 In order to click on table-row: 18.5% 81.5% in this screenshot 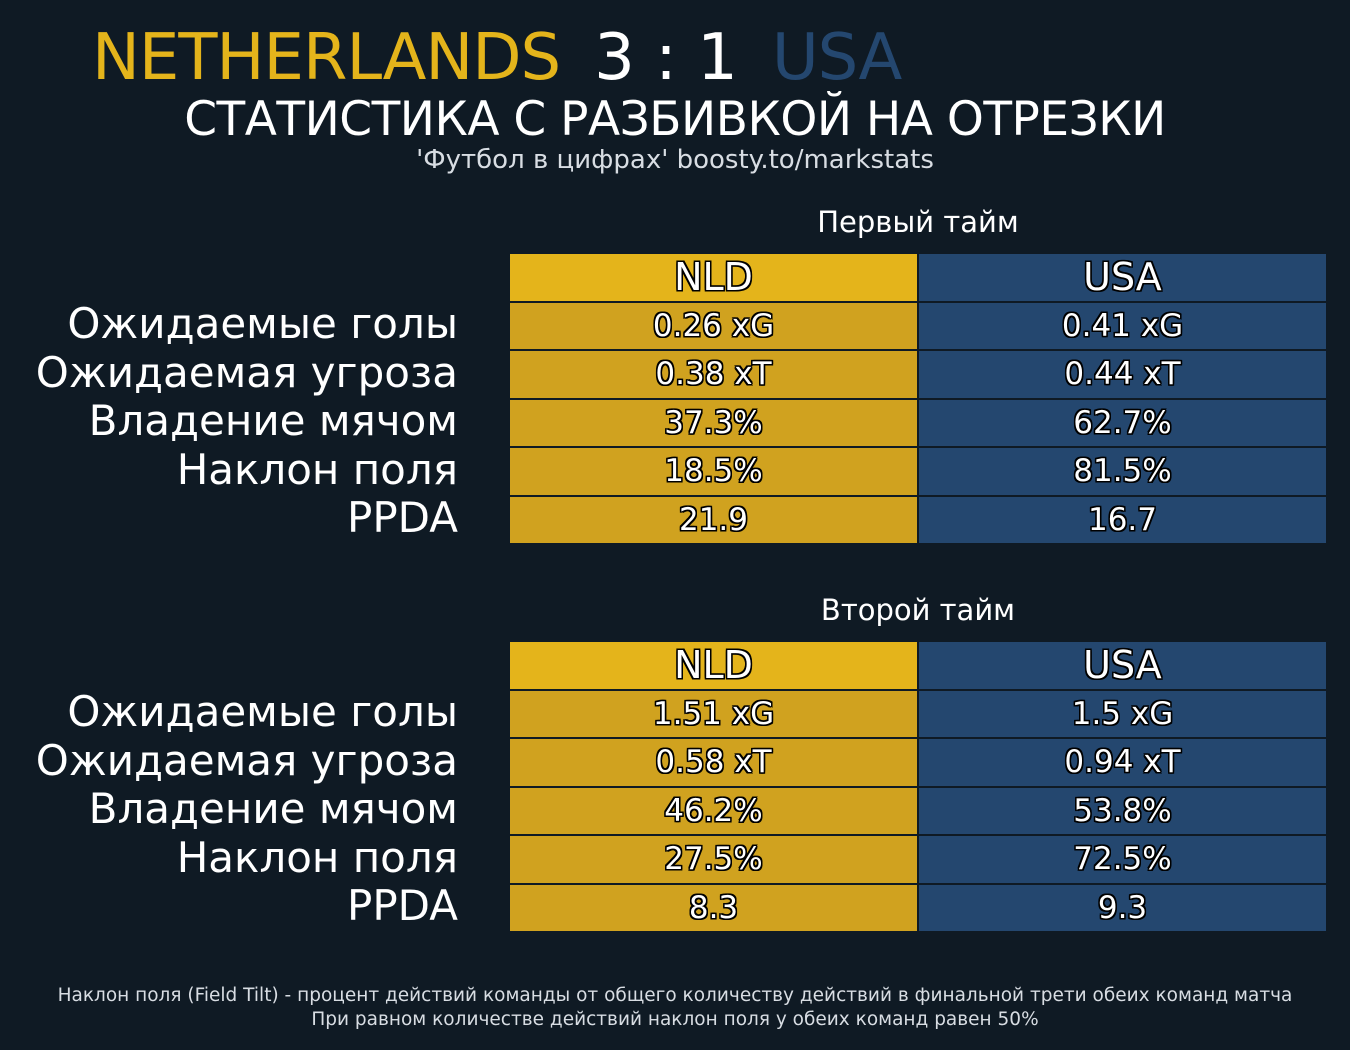, I will do `click(918, 471)`.